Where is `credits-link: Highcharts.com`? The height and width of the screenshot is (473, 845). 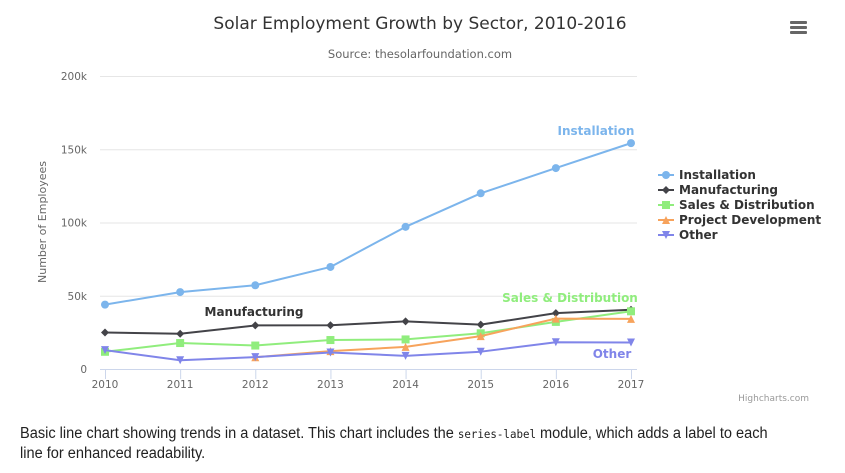 credits-link: Highcharts.com is located at coordinates (773, 399).